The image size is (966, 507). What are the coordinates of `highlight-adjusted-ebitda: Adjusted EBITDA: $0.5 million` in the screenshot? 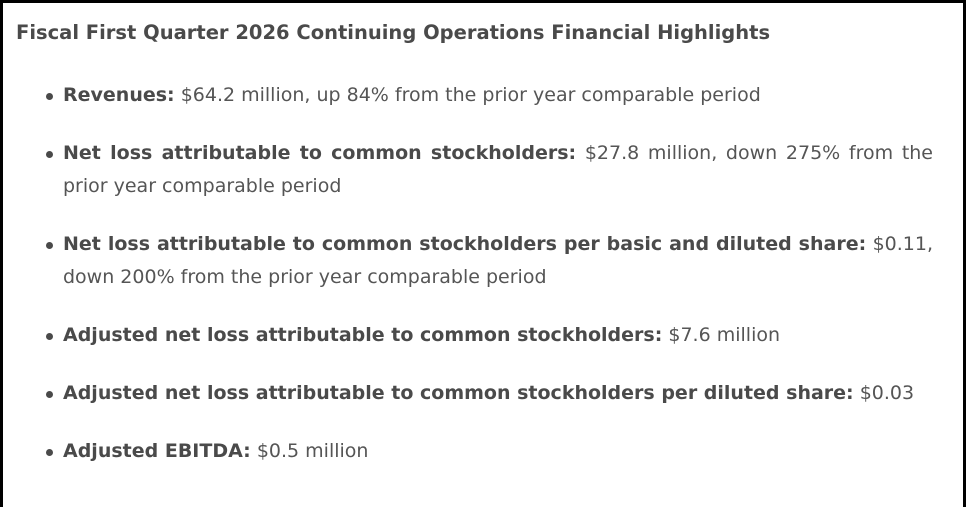 It's located at (468, 451).